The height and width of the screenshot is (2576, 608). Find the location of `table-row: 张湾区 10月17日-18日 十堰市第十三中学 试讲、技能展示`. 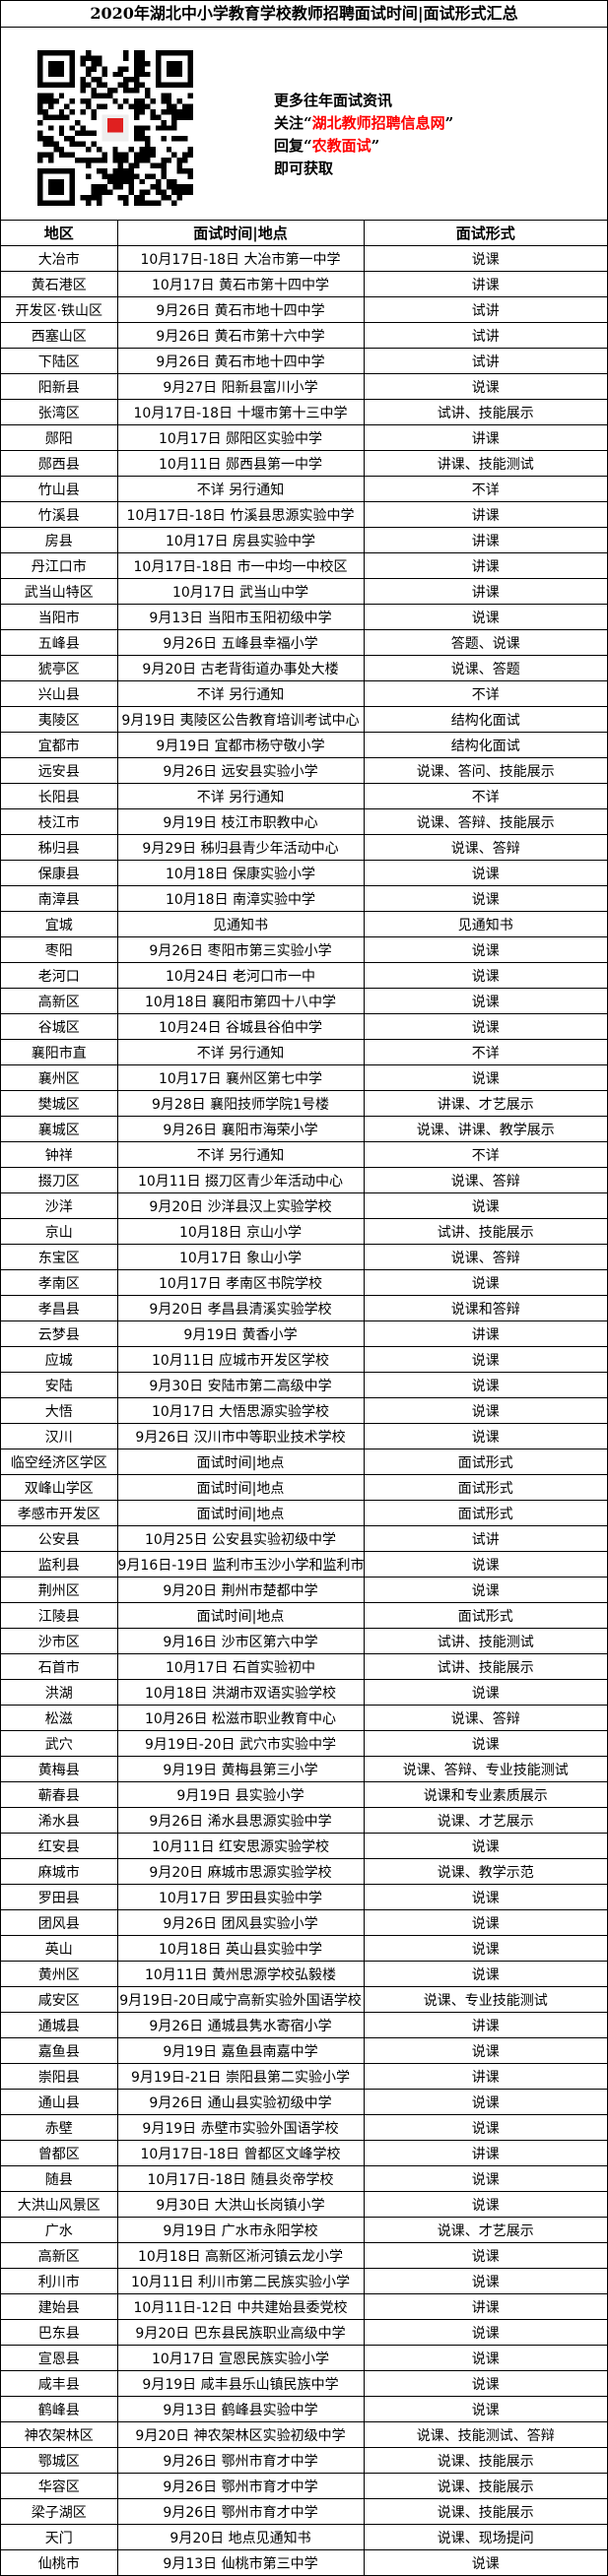

table-row: 张湾区 10月17日-18日 十堰市第十三中学 试讲、技能展示 is located at coordinates (304, 412).